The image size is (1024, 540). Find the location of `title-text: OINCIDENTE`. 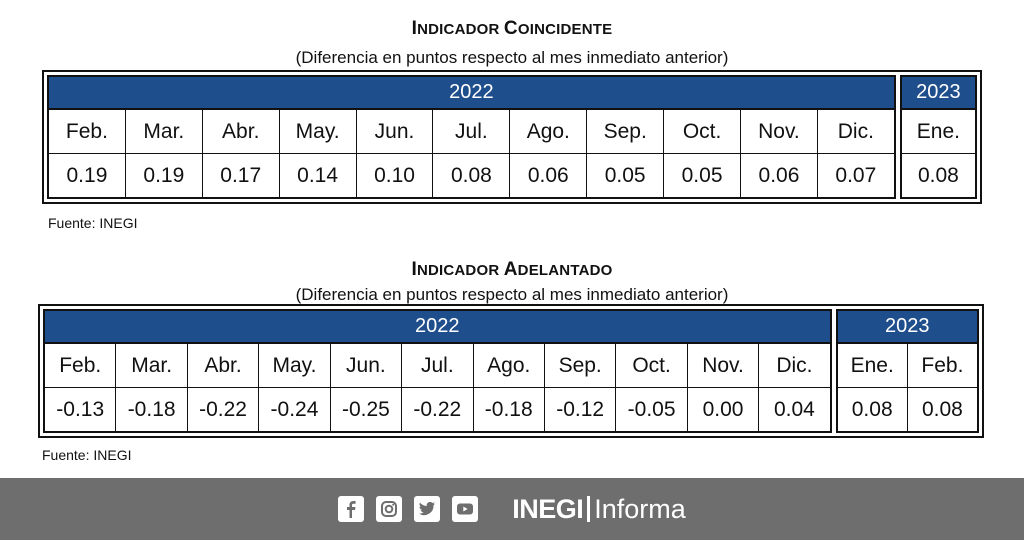

title-text: OINCIDENTE is located at coordinates (565, 29).